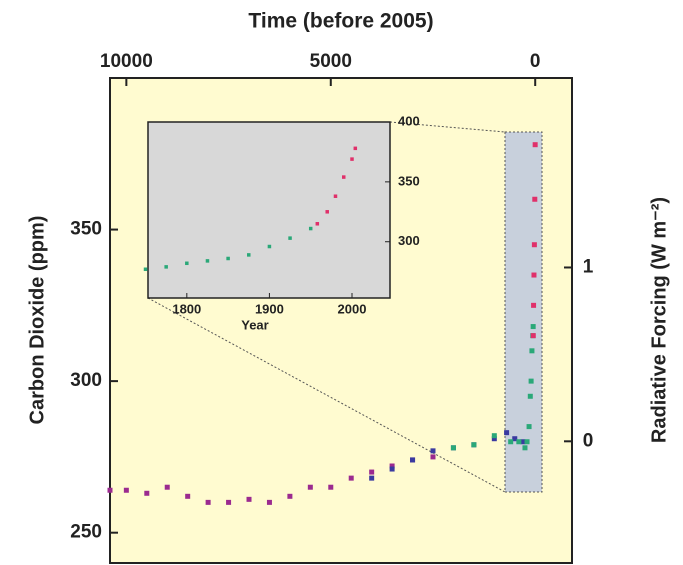 The width and height of the screenshot is (683, 565). Describe the element at coordinates (588, 266) in the screenshot. I see `y2-tick-label: 1` at that location.